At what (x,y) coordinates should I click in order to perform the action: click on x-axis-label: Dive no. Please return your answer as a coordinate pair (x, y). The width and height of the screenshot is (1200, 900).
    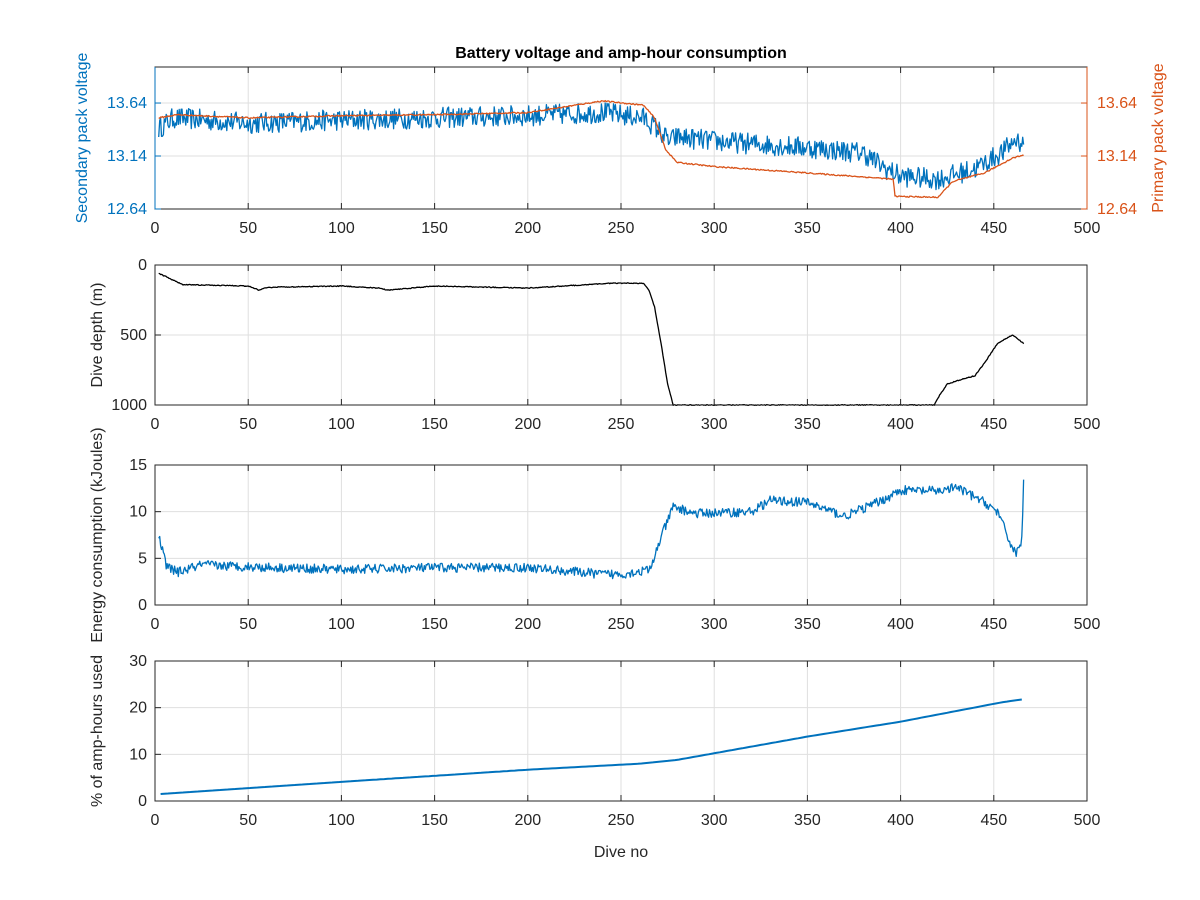
    Looking at the image, I should click on (621, 852).